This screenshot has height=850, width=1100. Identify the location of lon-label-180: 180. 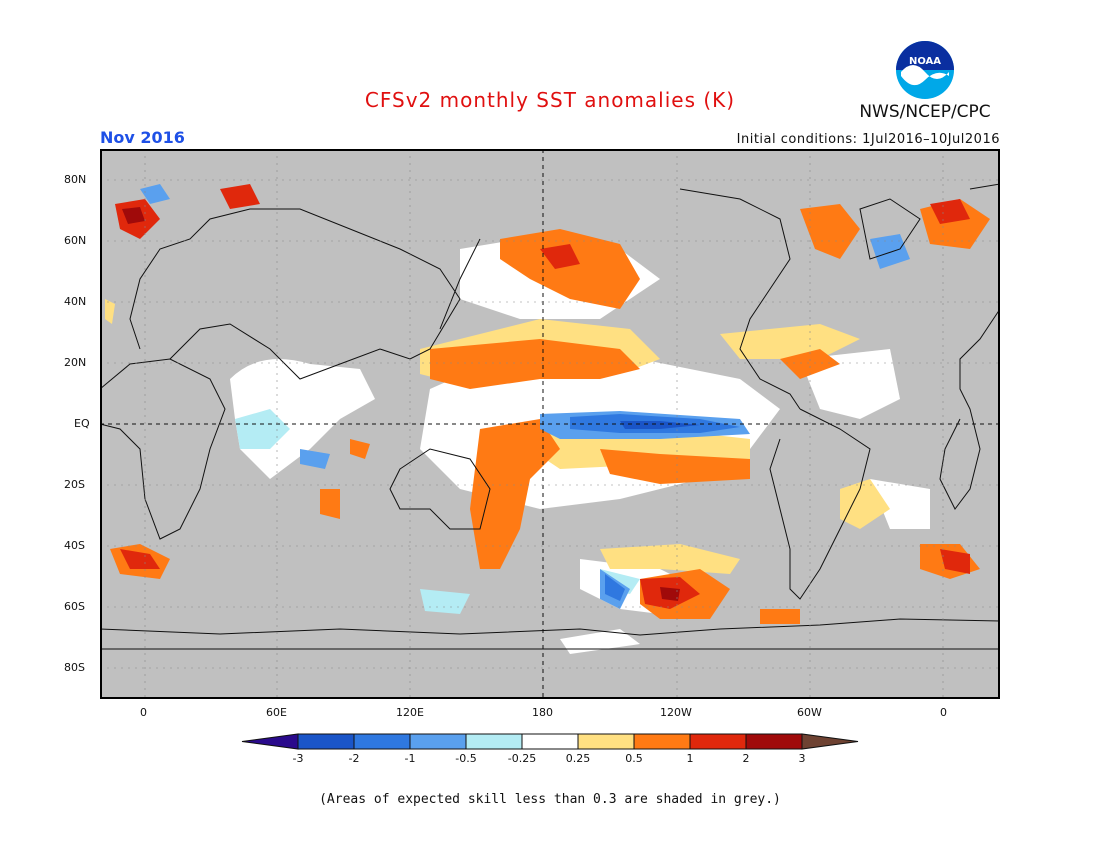
(542, 712).